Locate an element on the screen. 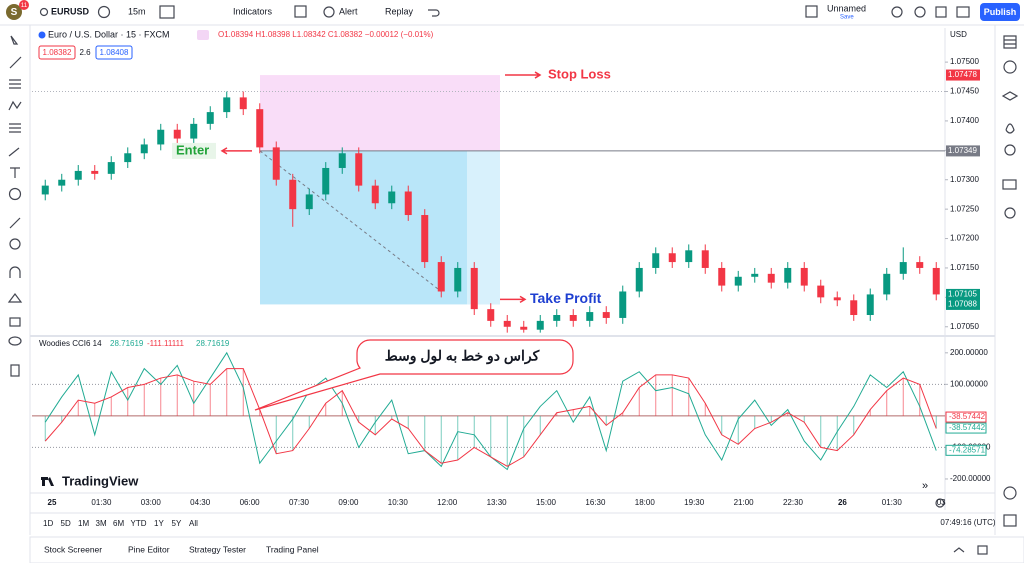 This screenshot has width=1024, height=563. chart-type-button is located at coordinates (167, 12).